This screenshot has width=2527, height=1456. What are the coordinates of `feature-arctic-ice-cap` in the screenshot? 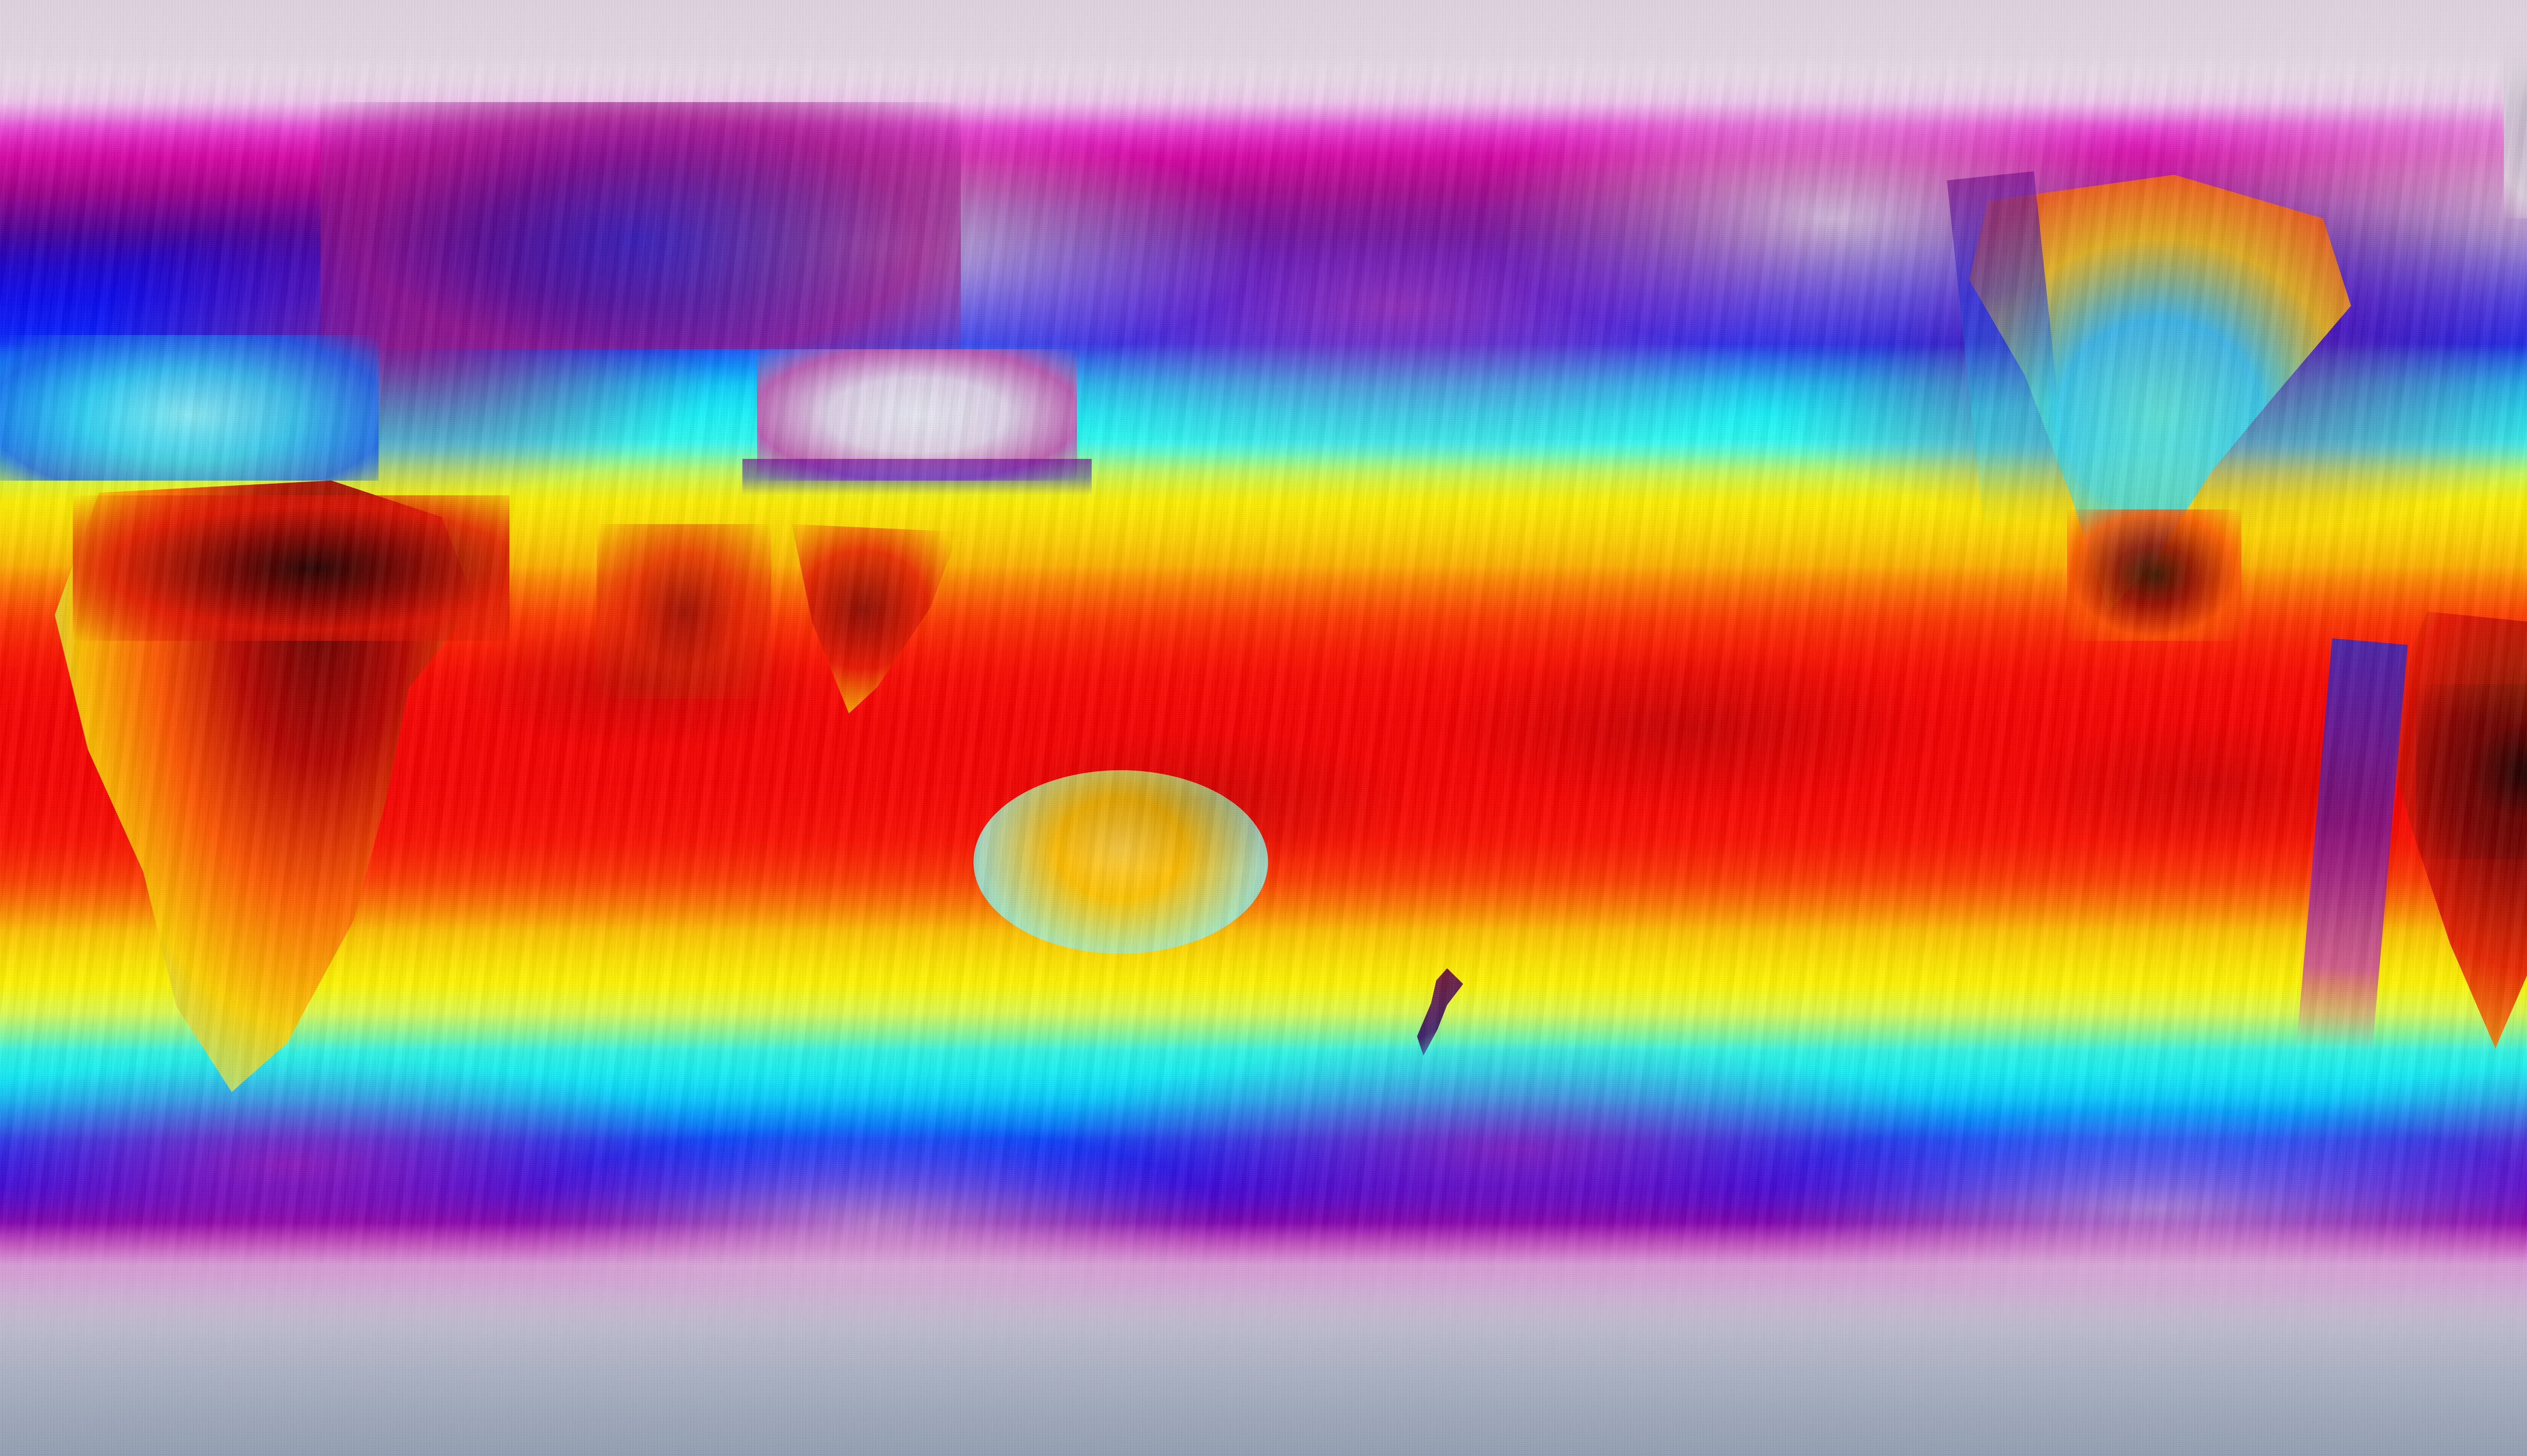 It's located at (1263, 51).